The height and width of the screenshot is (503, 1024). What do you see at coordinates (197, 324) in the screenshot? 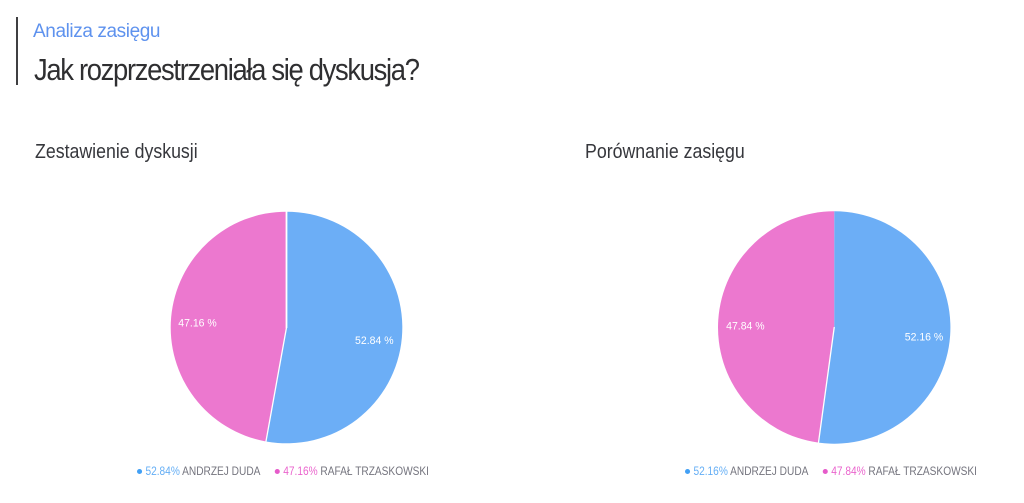
I see `svg-text: 47.16 %` at bounding box center [197, 324].